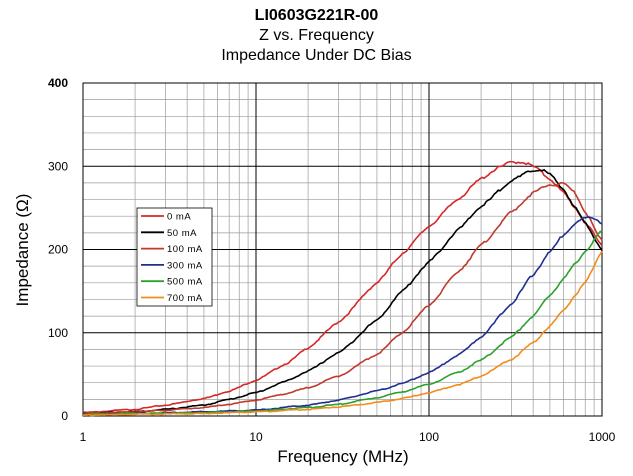  I want to click on y-axis-label: Impedance (Ω), so click(22, 250).